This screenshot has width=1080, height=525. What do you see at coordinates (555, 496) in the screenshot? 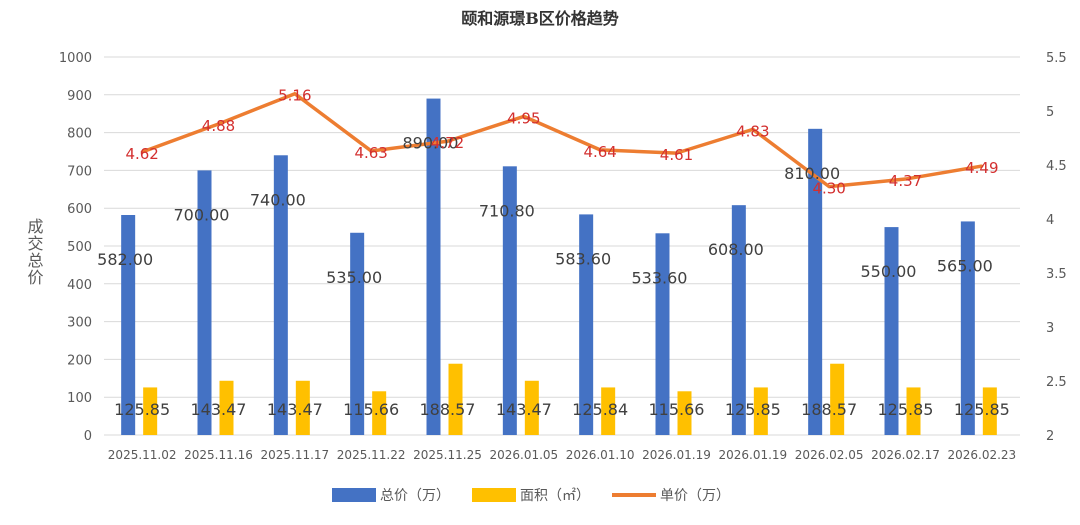
I see `legend-label: 面积（㎡）` at bounding box center [555, 496].